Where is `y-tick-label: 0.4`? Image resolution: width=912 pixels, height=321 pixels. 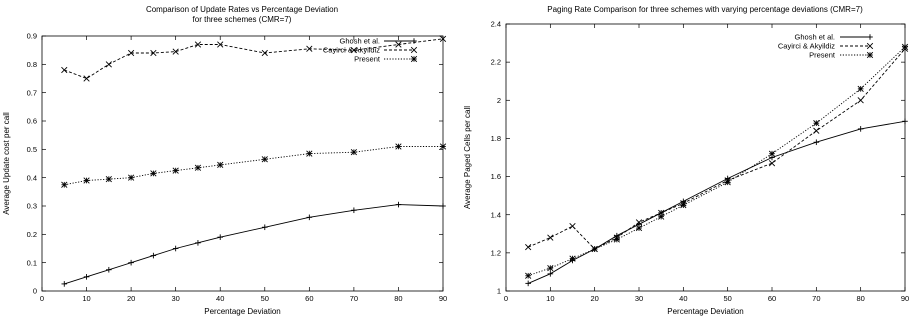 y-tick-label: 0.4 is located at coordinates (32, 177).